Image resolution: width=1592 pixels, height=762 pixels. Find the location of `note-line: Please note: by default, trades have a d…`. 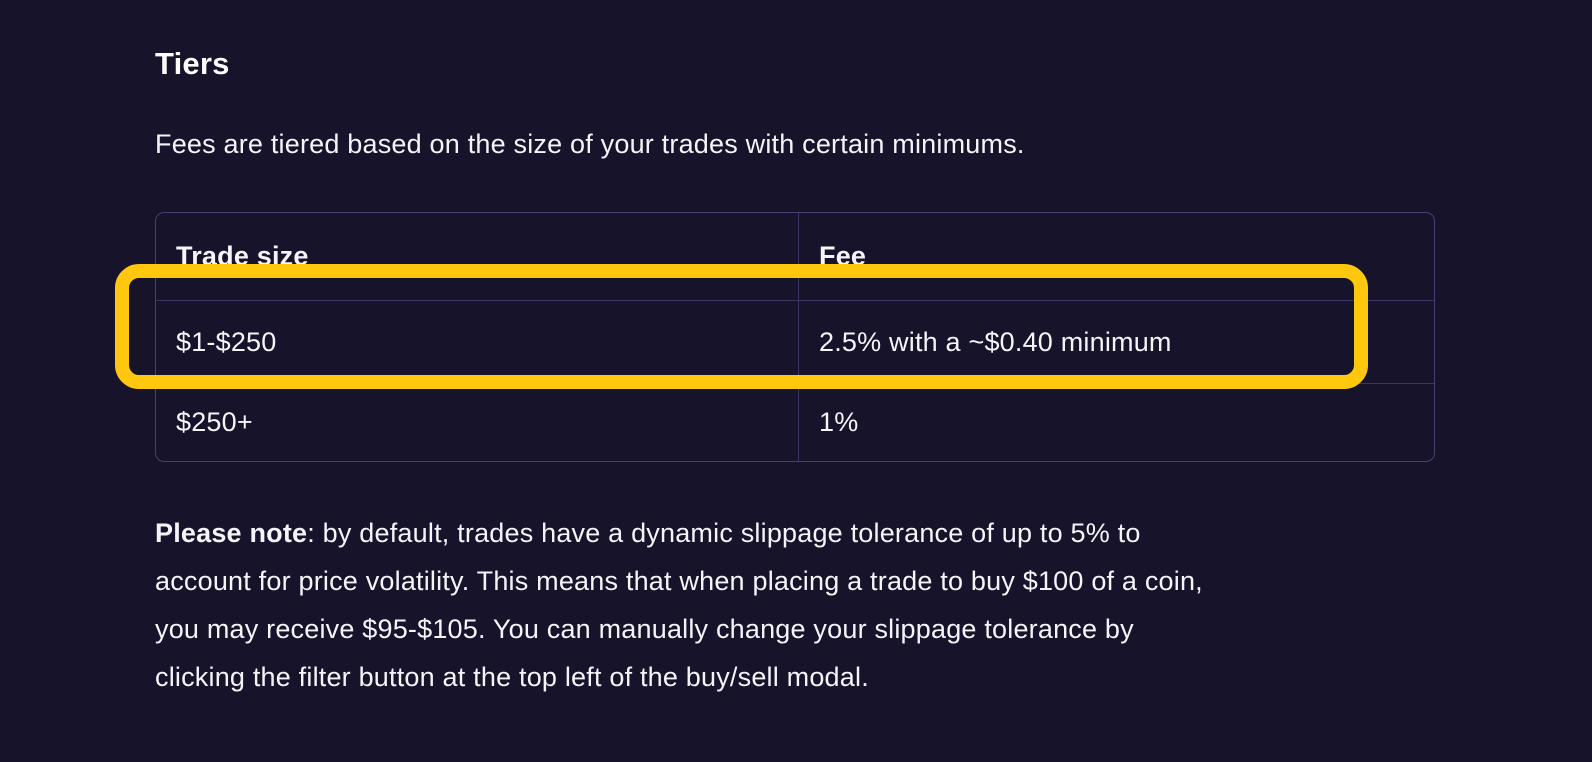

note-line: Please note: by default, trades have a d… is located at coordinates (648, 533).